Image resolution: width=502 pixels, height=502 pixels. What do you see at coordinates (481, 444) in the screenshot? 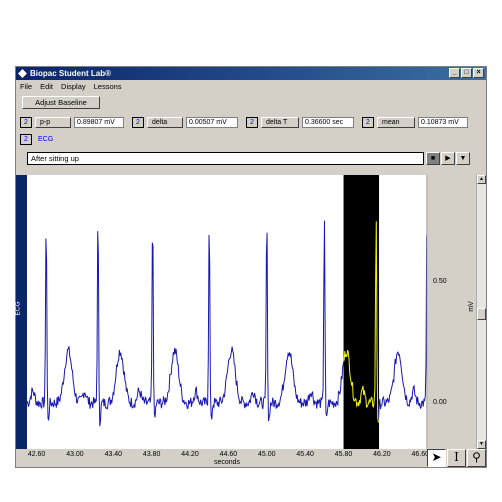
I see `scroll-down-icon: ▼` at bounding box center [481, 444].